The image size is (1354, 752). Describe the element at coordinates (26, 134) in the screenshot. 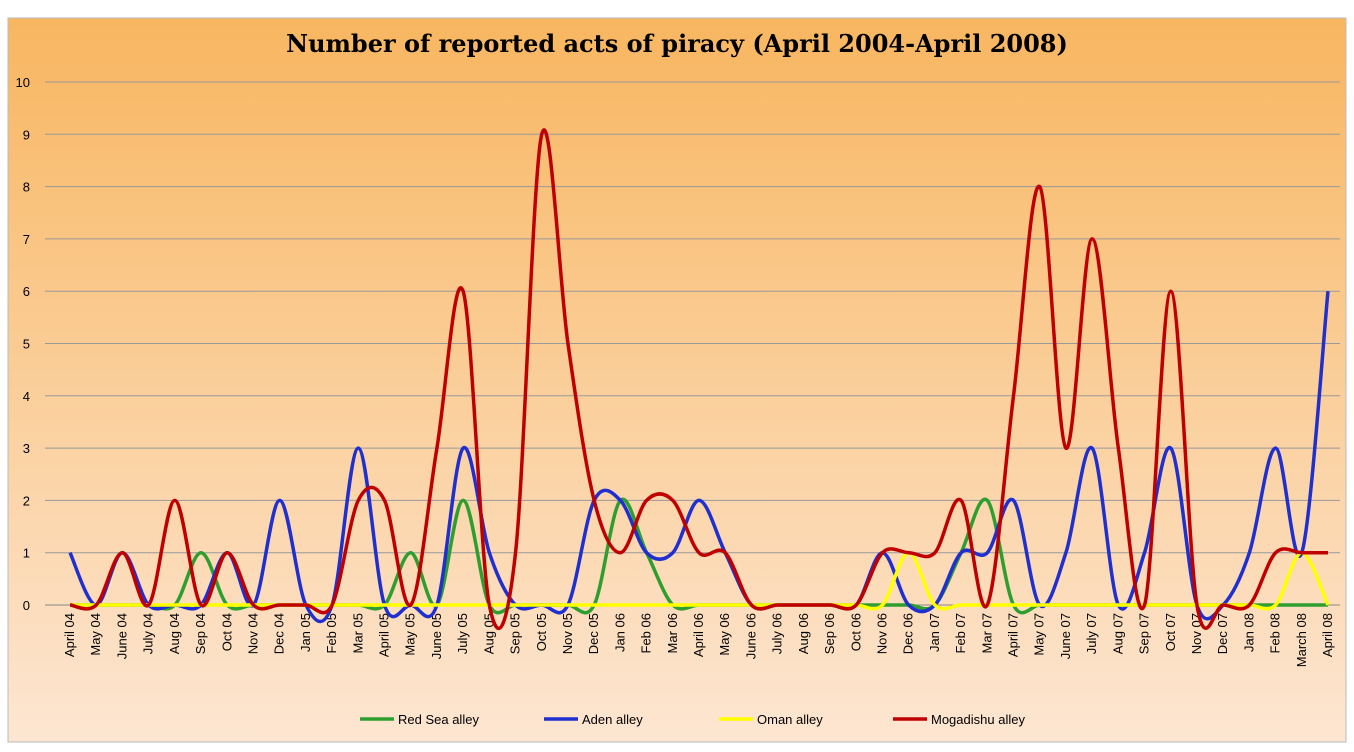

I see `y-tick-label: 9` at that location.